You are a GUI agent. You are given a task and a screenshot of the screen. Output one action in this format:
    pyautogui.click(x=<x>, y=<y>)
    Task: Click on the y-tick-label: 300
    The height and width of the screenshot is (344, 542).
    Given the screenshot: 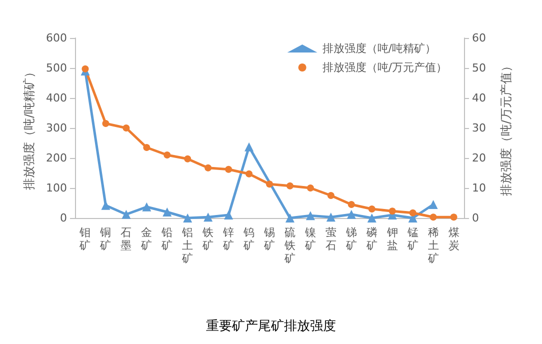 What is the action you would take?
    pyautogui.click(x=56, y=128)
    